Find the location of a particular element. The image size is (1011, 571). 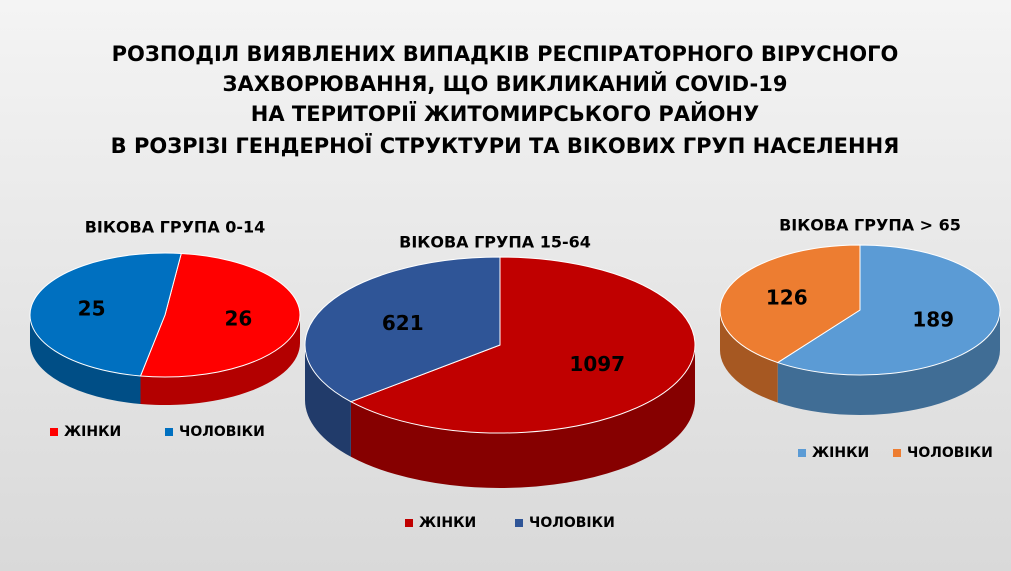

pie-title: ВІКОВА ГРУПА 15-64 is located at coordinates (495, 242).